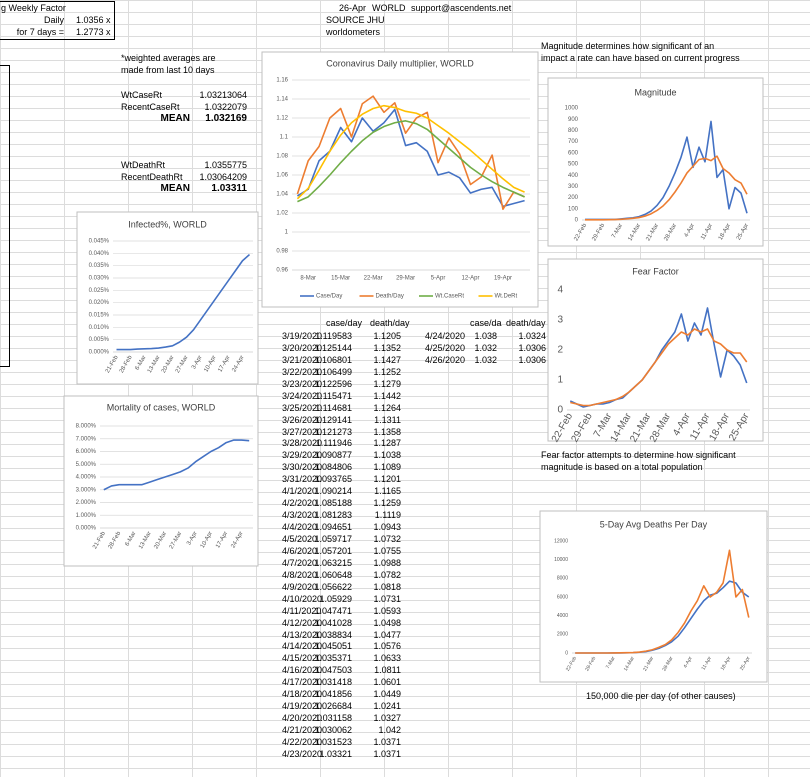 The image size is (810, 777). What do you see at coordinates (387, 359) in the screenshot?
I see `death-rate: 1.1427` at bounding box center [387, 359].